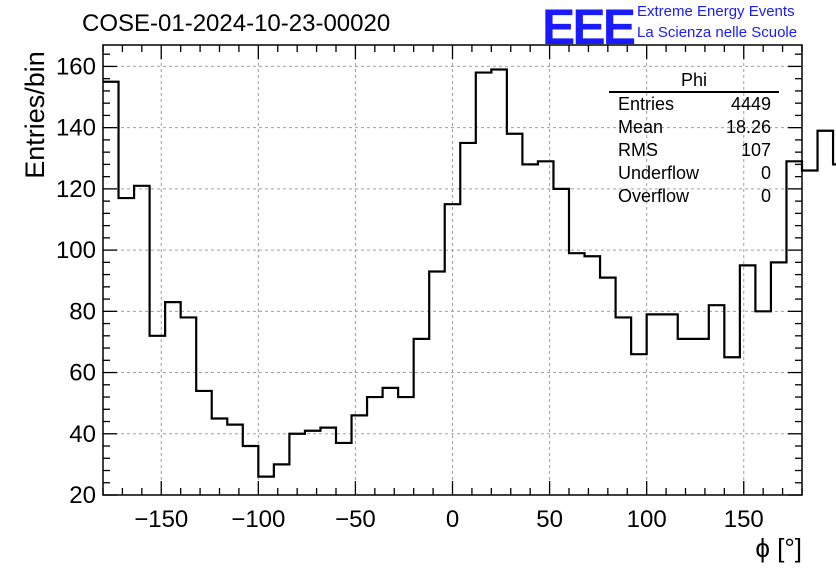 The image size is (836, 572). What do you see at coordinates (646, 104) in the screenshot?
I see `stats-label: Entries` at bounding box center [646, 104].